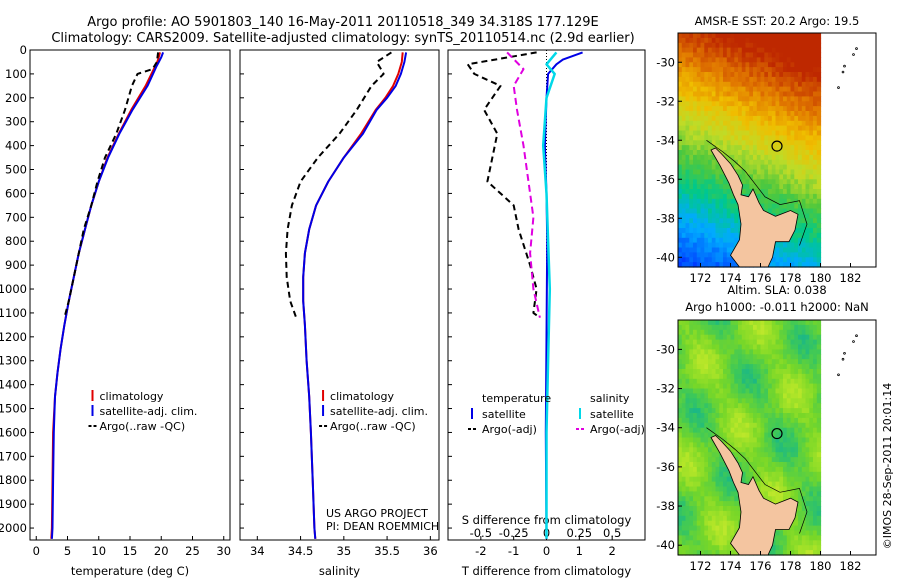 The height and width of the screenshot is (580, 900). I want to click on temperature-ytick-label: 800, so click(16, 241).